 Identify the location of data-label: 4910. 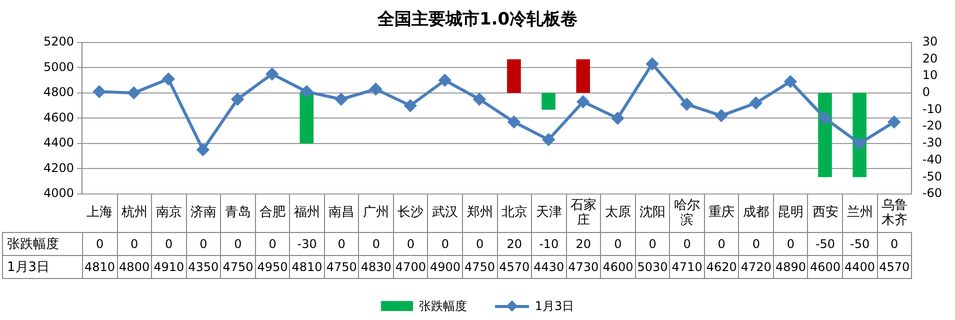
(169, 266).